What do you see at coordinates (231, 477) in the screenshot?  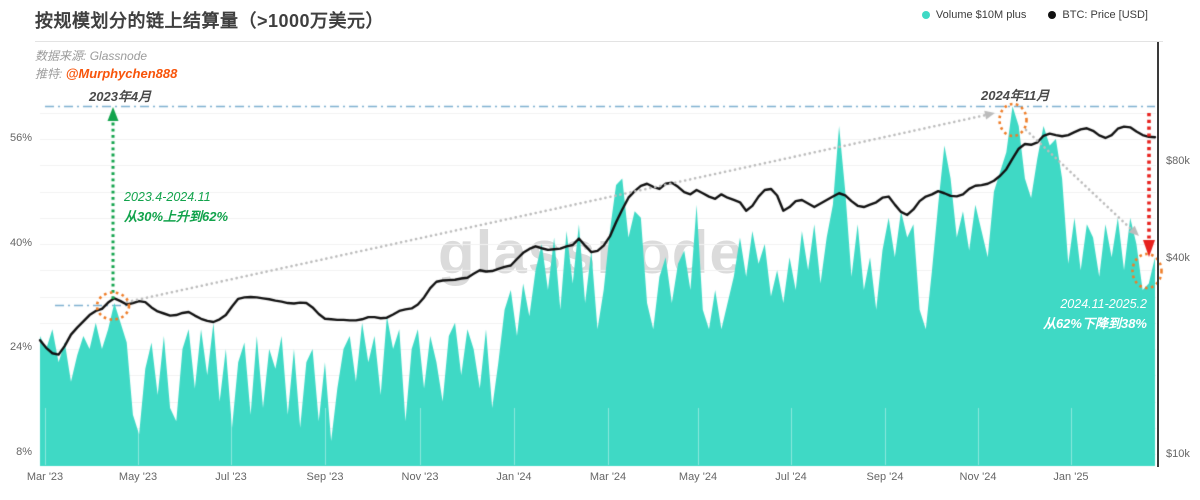 I see `x-tick-label: Jul '23` at bounding box center [231, 477].